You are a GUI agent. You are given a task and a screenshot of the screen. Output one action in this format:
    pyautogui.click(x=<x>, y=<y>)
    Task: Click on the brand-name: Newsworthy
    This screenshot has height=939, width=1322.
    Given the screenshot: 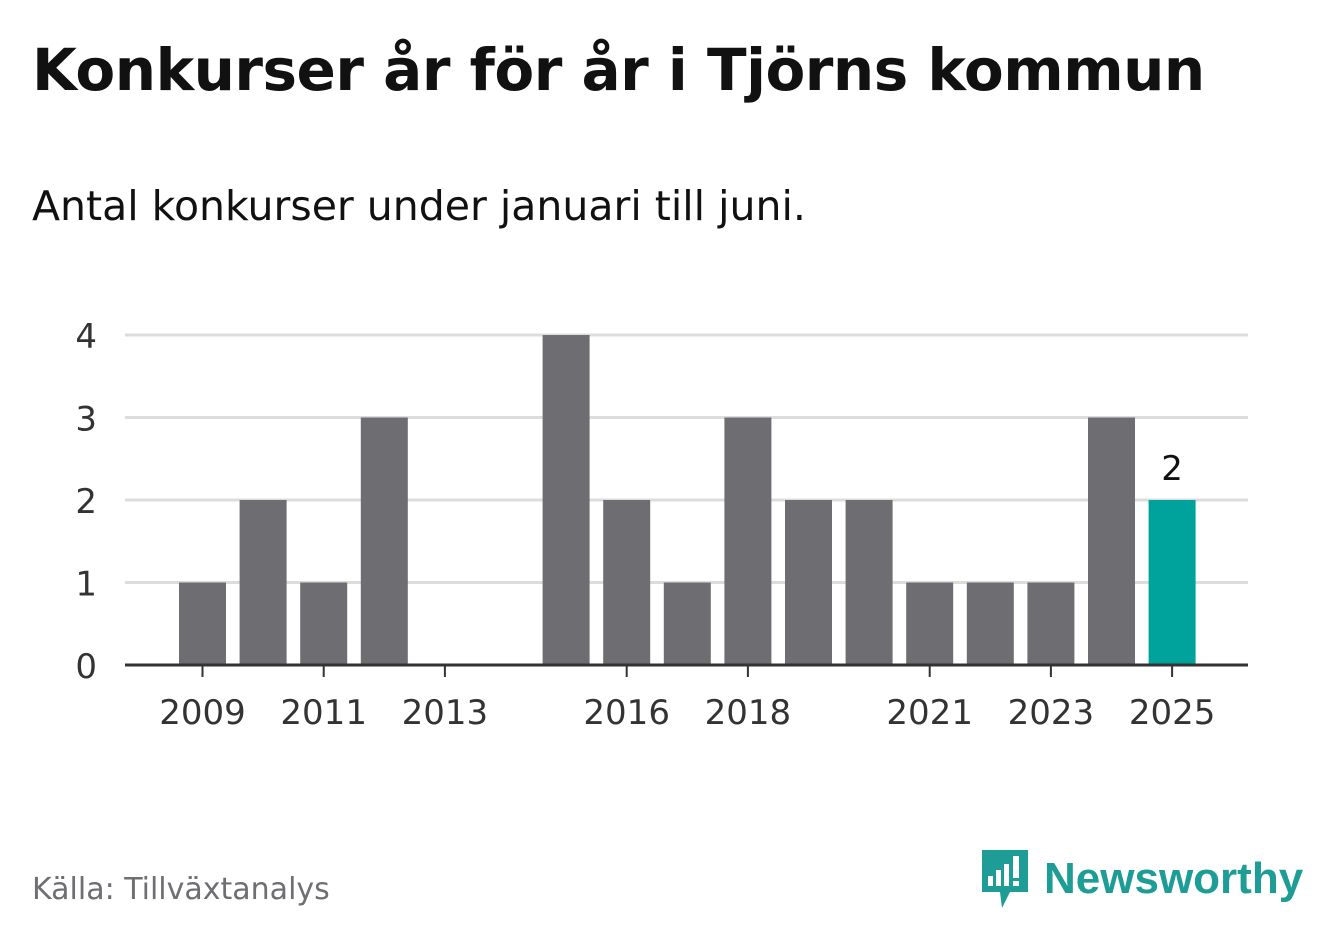 What is the action you would take?
    pyautogui.click(x=1174, y=878)
    